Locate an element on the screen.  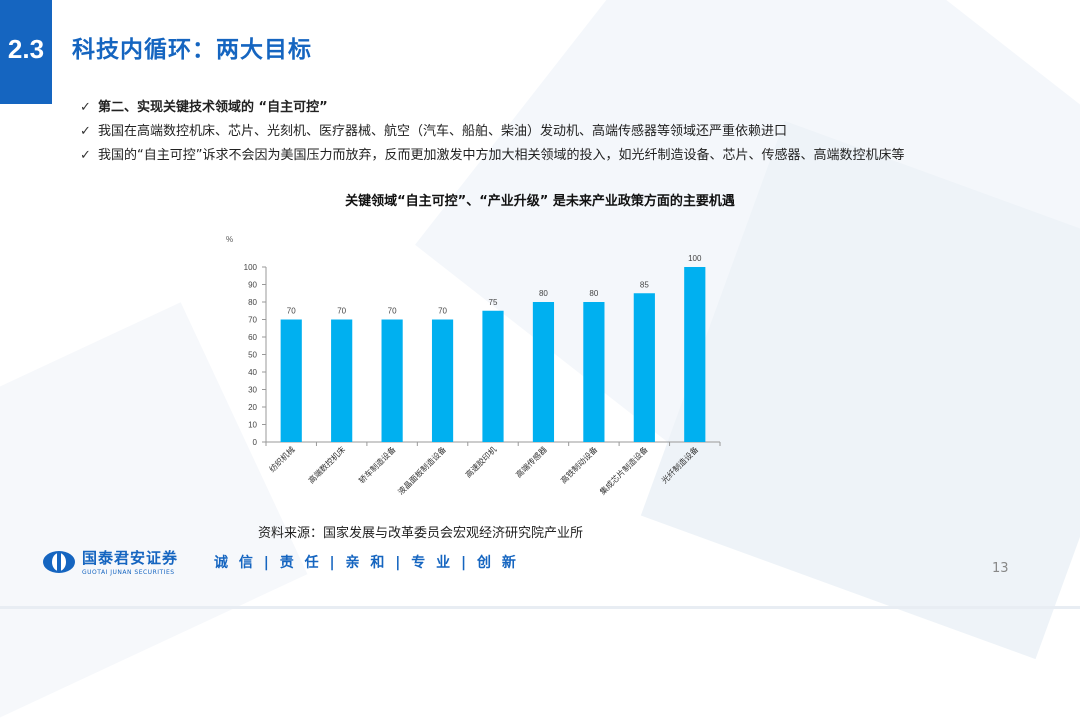
page-number: 13 is located at coordinates (1000, 568).